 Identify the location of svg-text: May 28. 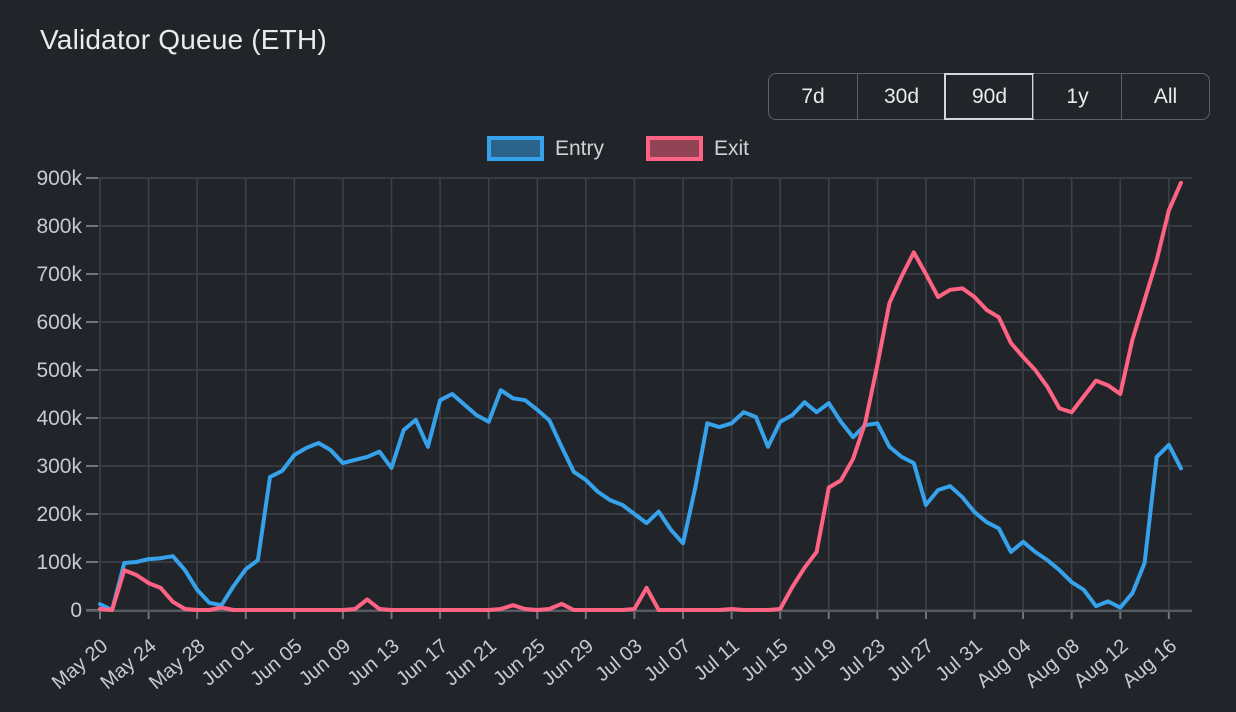
(177, 664).